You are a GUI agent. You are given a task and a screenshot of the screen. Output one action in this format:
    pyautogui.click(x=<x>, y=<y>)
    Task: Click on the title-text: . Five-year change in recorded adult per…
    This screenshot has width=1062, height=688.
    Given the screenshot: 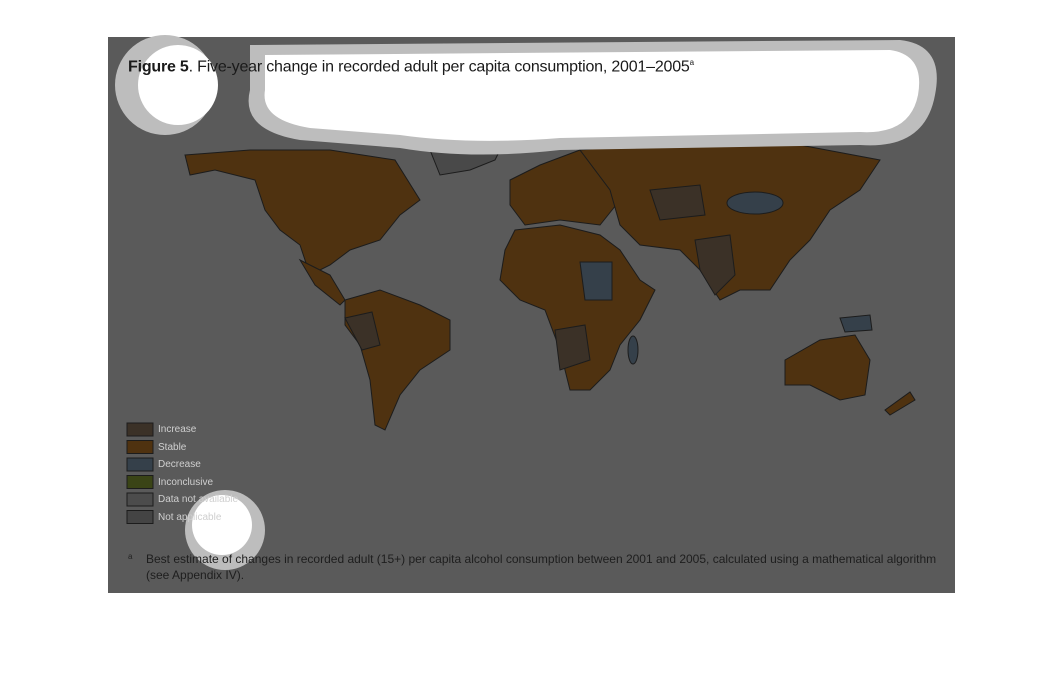 What is the action you would take?
    pyautogui.click(x=439, y=67)
    